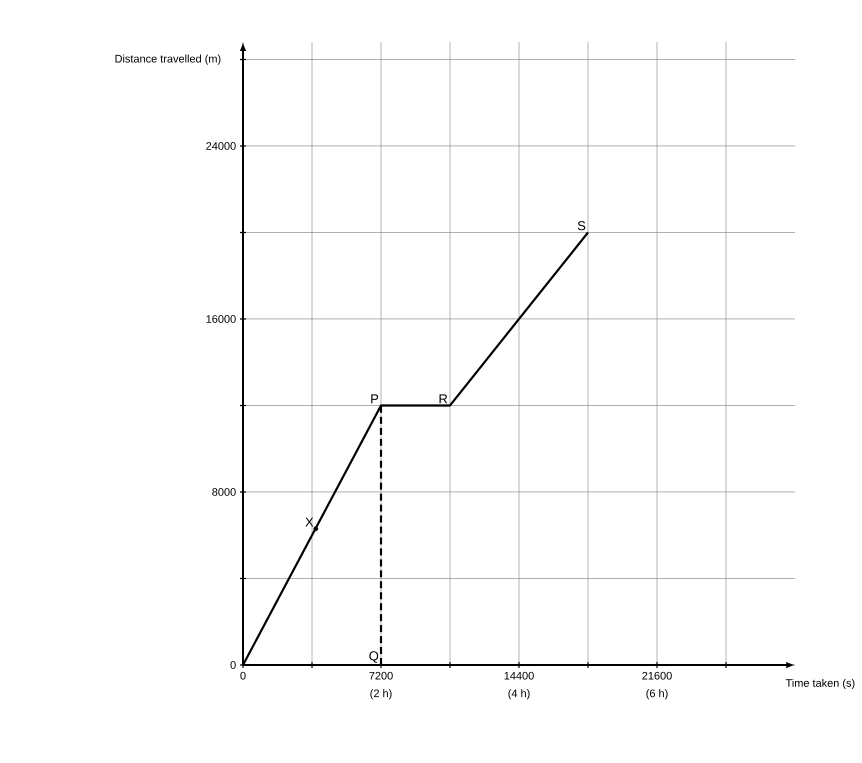  I want to click on x-tick-label: 21600, so click(657, 676).